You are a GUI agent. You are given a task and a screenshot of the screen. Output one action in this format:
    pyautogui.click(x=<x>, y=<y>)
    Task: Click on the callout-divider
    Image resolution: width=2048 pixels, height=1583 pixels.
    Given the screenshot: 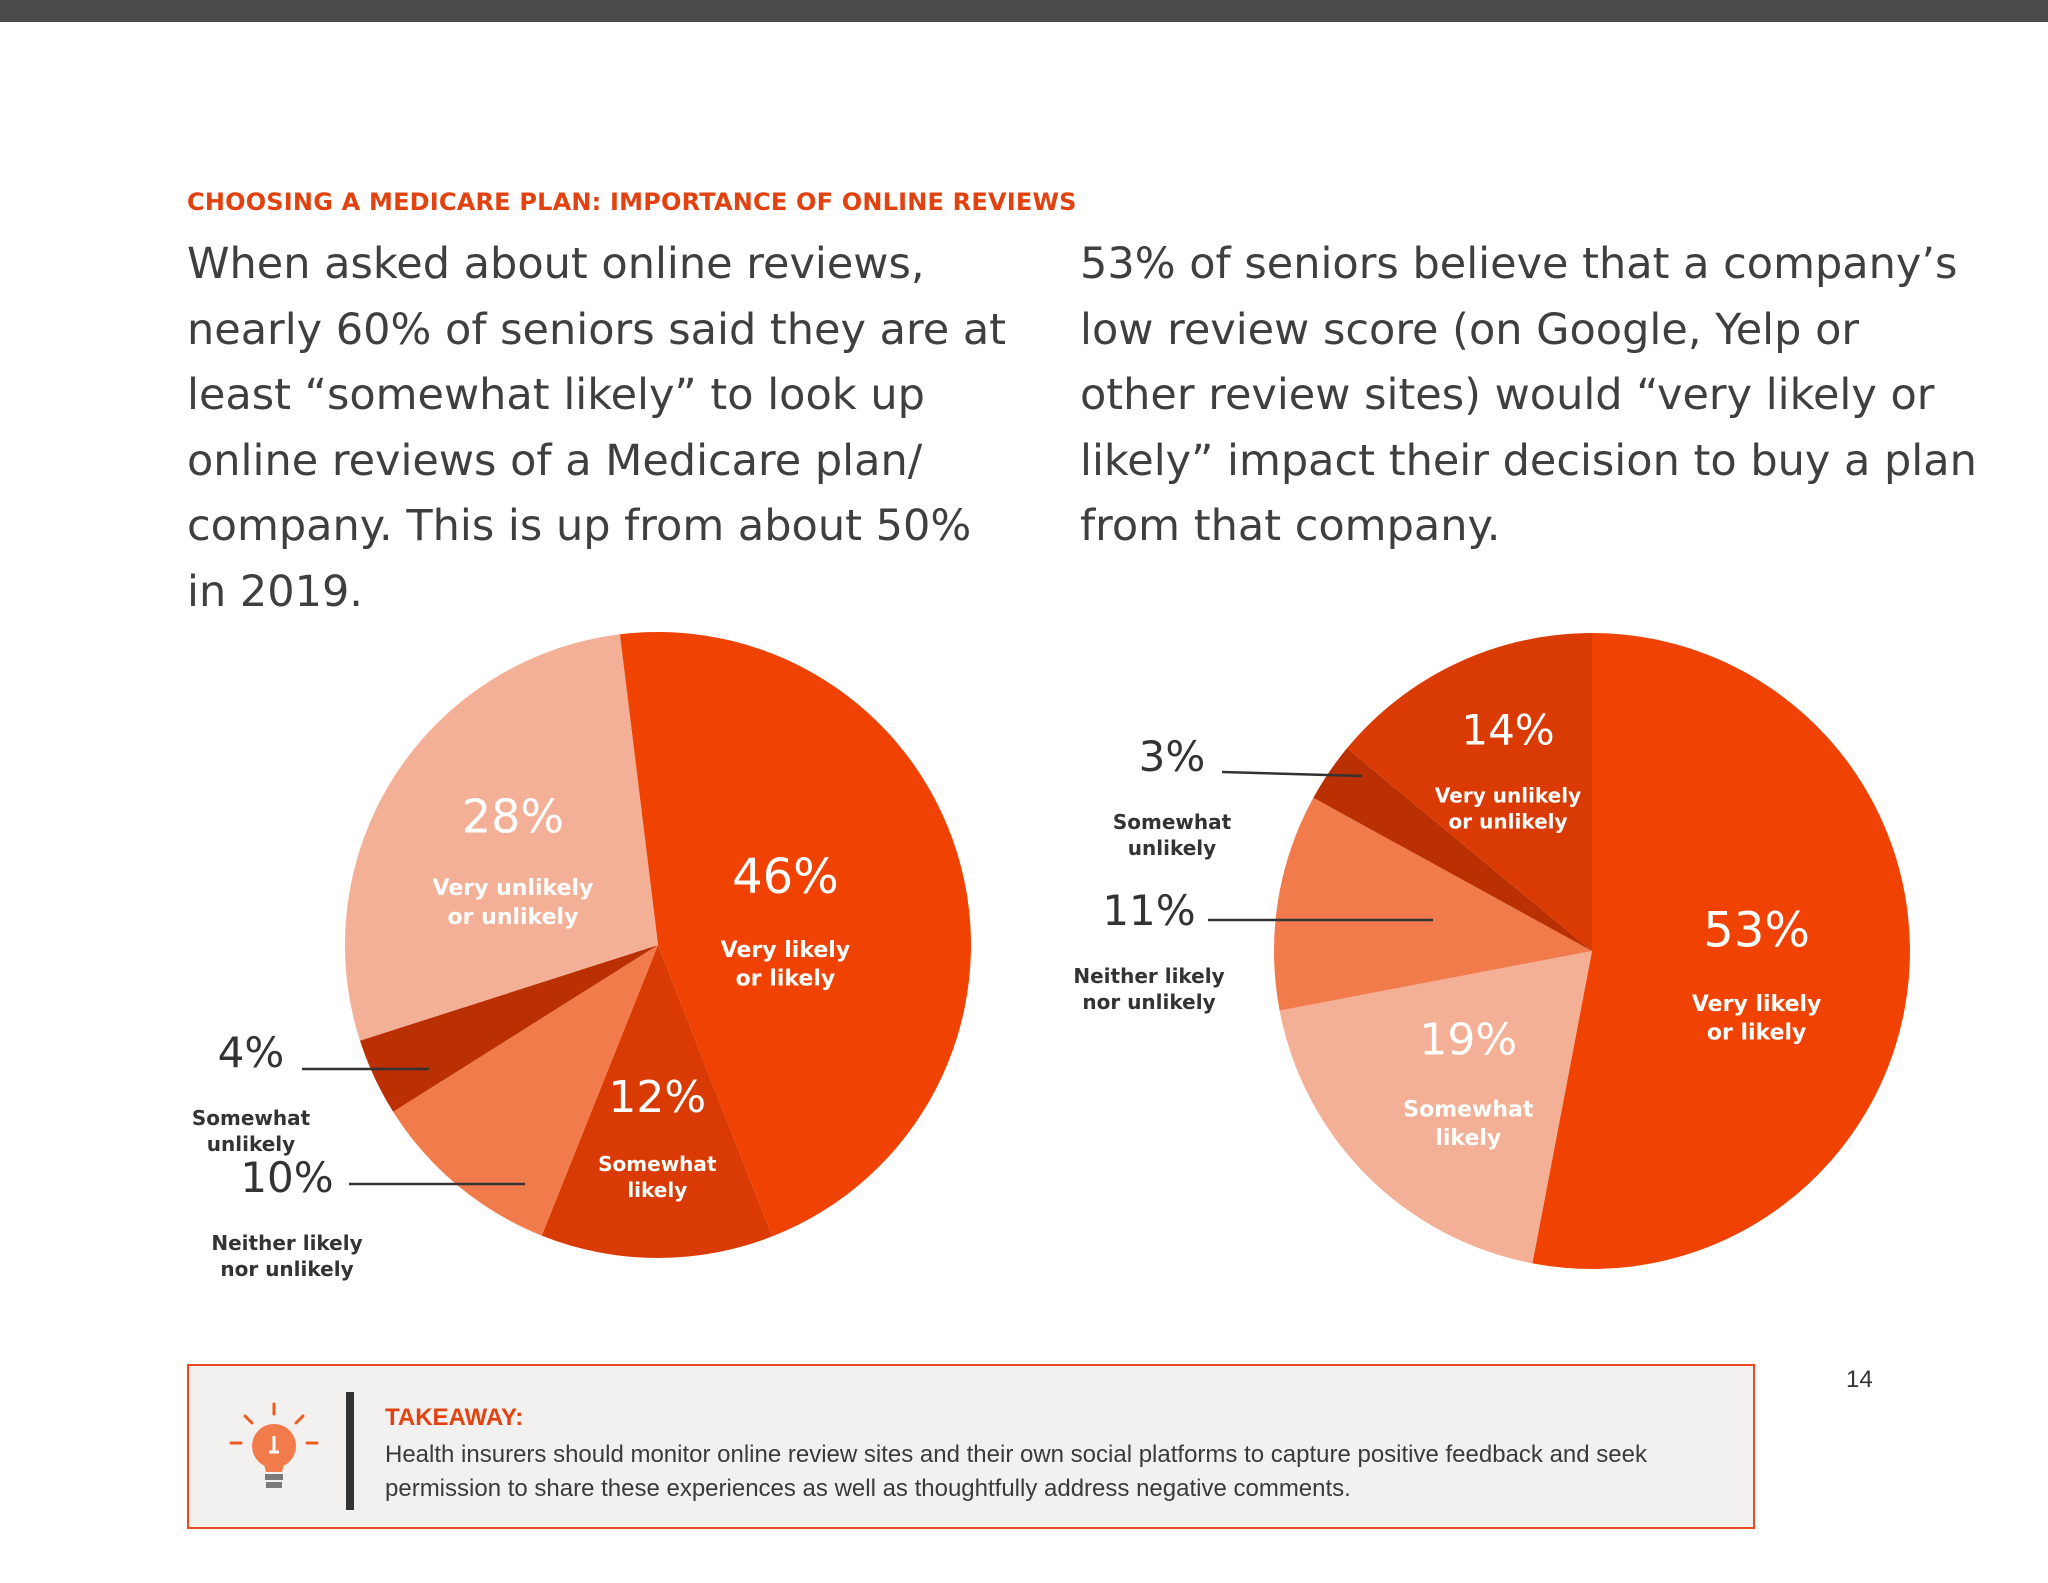 What is the action you would take?
    pyautogui.click(x=350, y=1451)
    